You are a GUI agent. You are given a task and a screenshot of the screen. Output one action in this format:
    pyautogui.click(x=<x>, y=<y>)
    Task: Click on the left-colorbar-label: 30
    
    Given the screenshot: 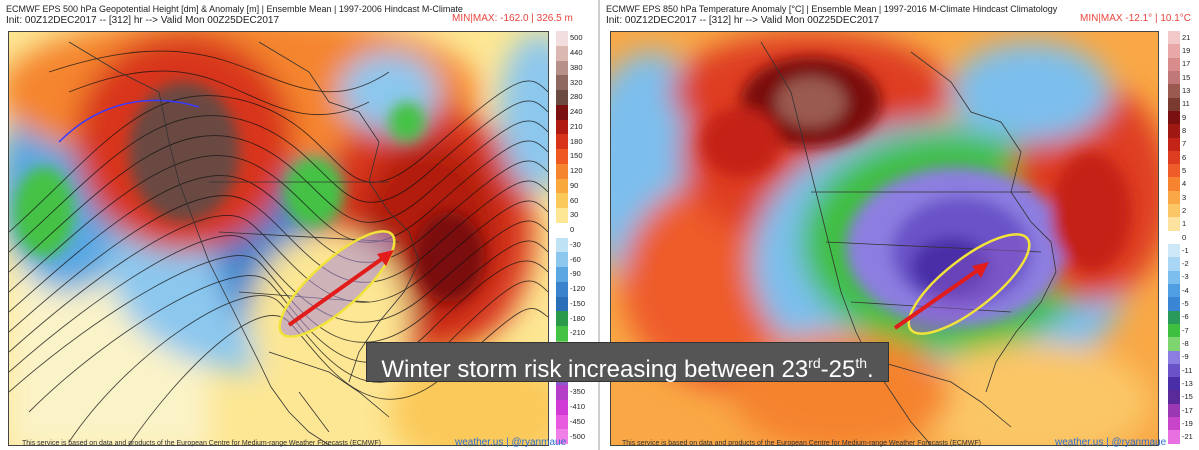 What is the action you would take?
    pyautogui.click(x=574, y=215)
    